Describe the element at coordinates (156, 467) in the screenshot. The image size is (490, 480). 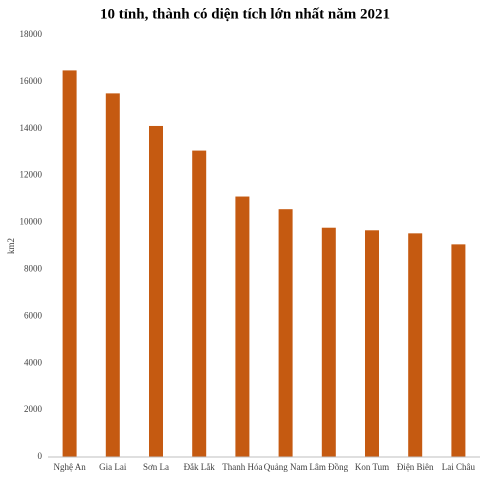
I see `x-tick-label: Sơn La` at that location.